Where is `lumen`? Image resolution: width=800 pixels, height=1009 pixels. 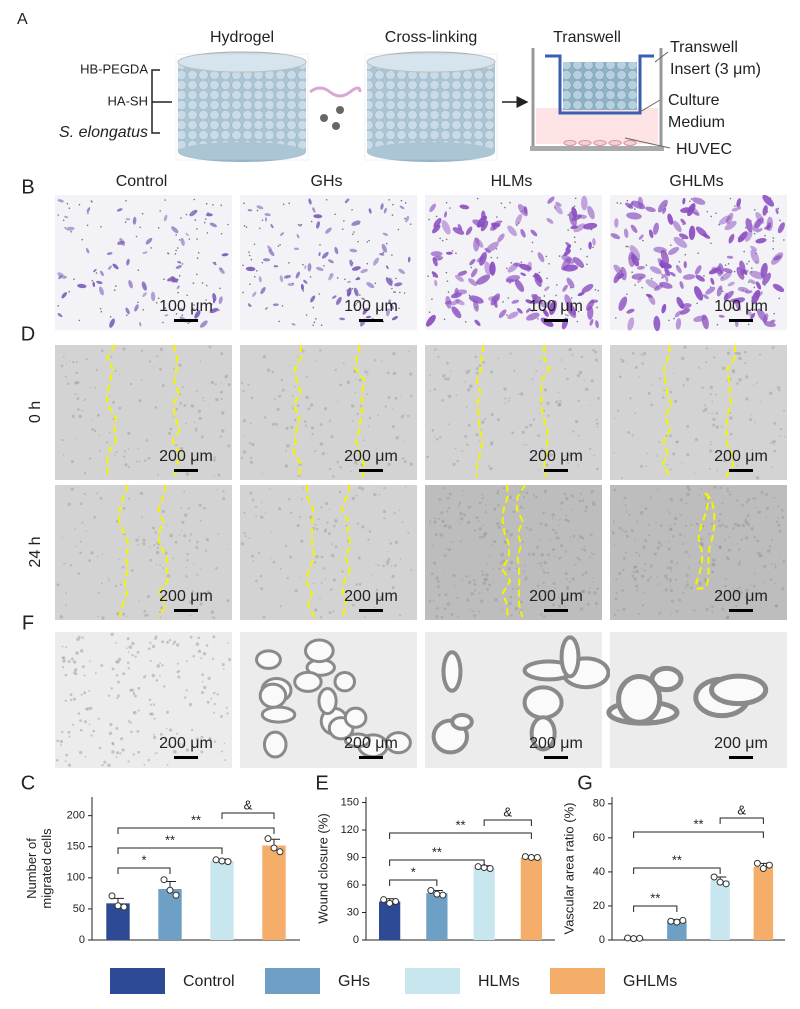 lumen is located at coordinates (308, 681).